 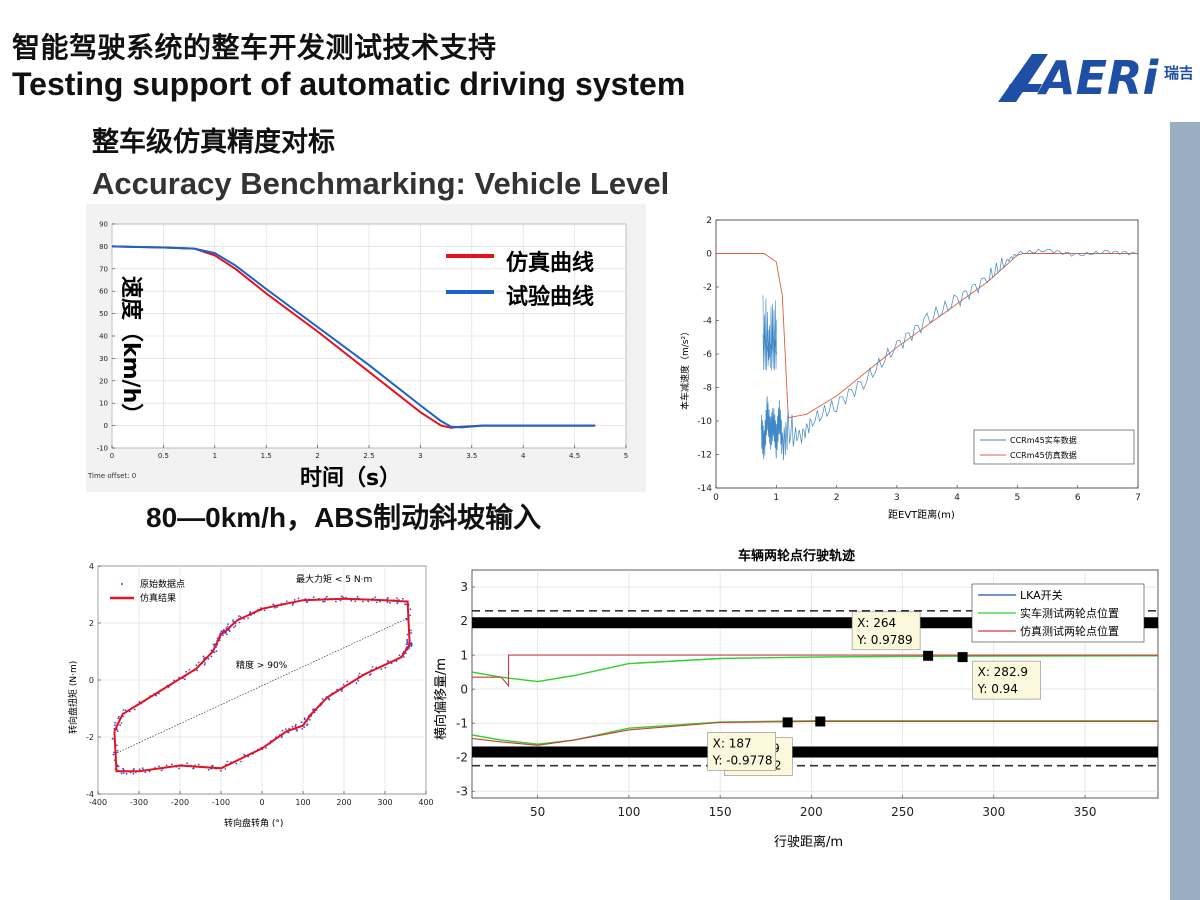 What do you see at coordinates (550, 297) in the screenshot?
I see `legend-label-test: 试验曲线` at bounding box center [550, 297].